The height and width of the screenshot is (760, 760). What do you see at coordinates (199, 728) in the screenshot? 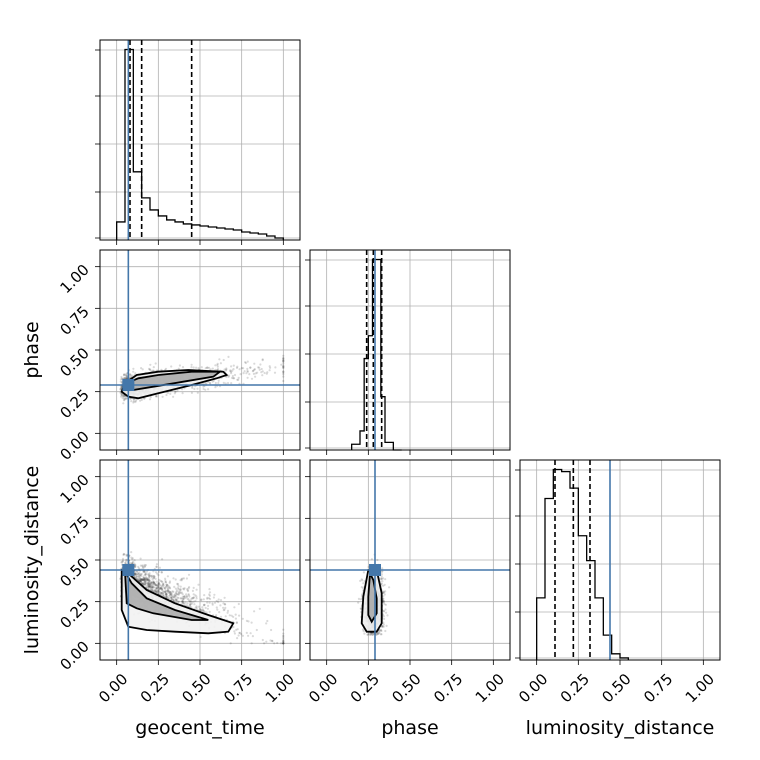
I see `x-axis-label-geocent_time: geocent_time` at bounding box center [199, 728].